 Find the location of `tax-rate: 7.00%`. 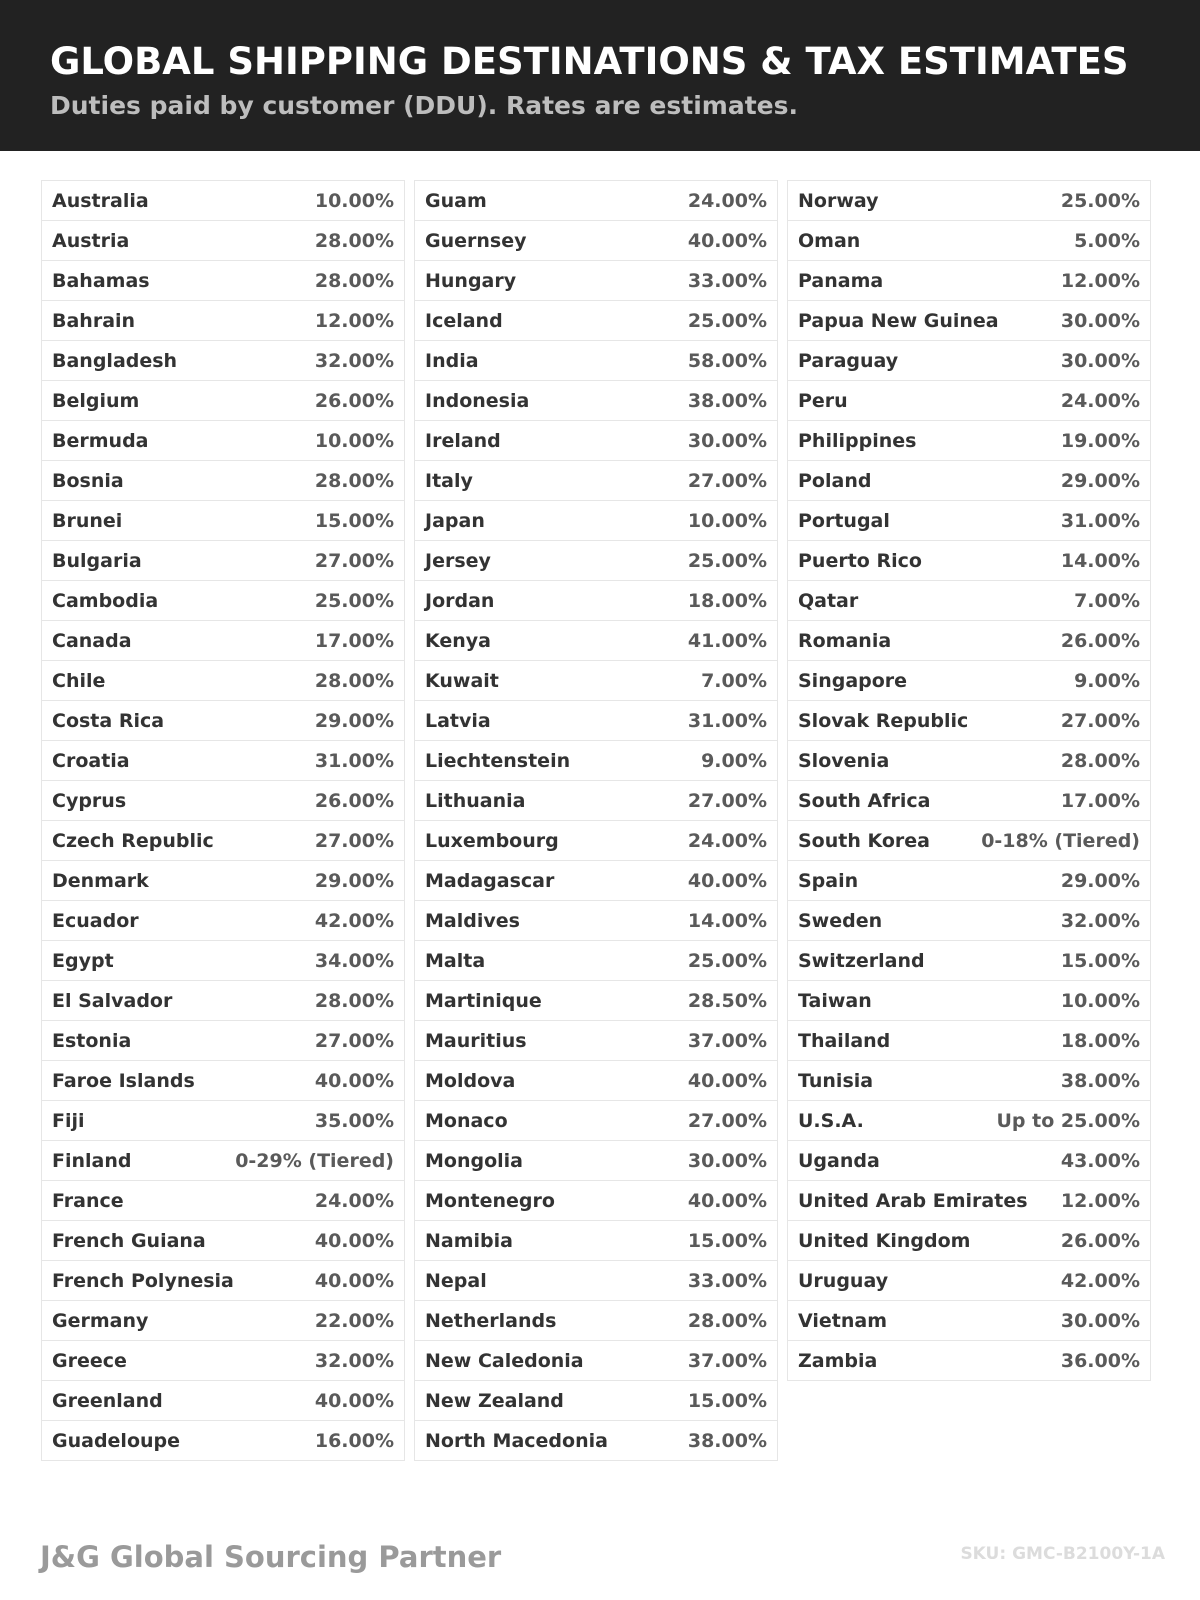

tax-rate: 7.00% is located at coordinates (1107, 600).